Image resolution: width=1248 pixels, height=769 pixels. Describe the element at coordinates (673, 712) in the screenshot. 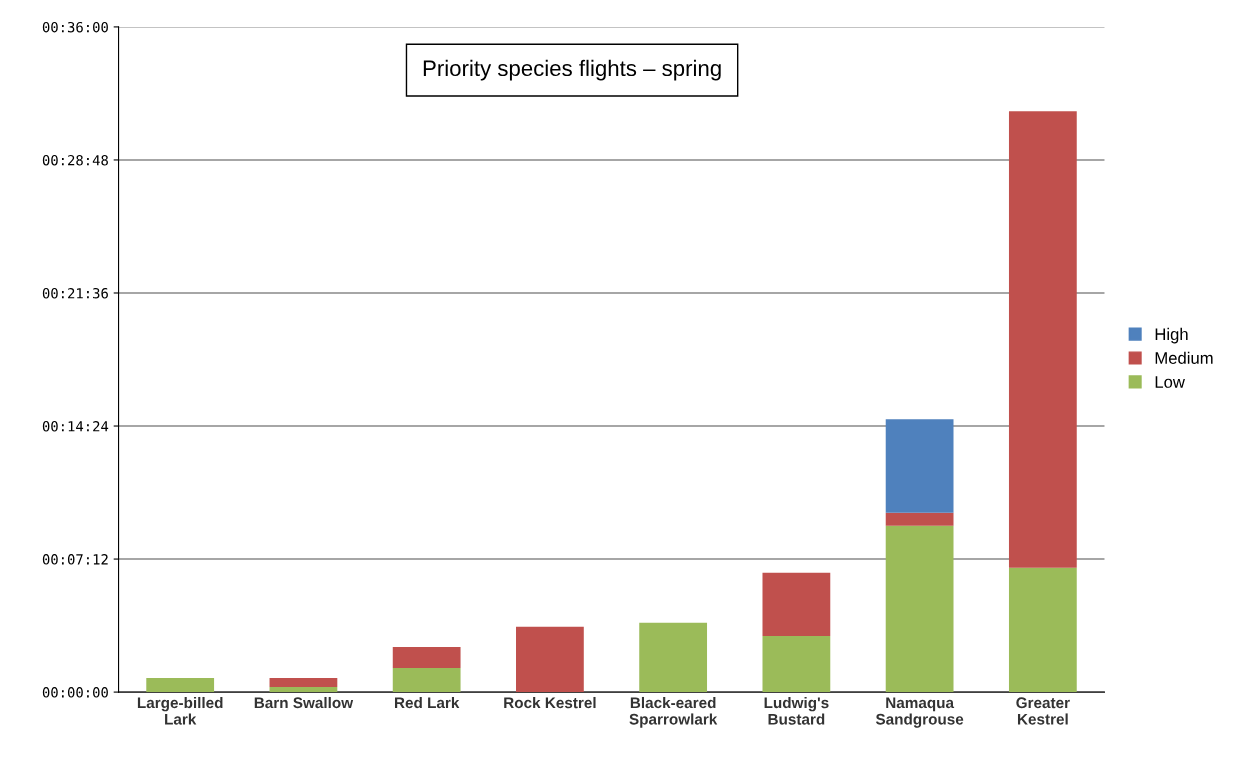

I see `x-tick-label: Black-eared Sparrowlark` at that location.